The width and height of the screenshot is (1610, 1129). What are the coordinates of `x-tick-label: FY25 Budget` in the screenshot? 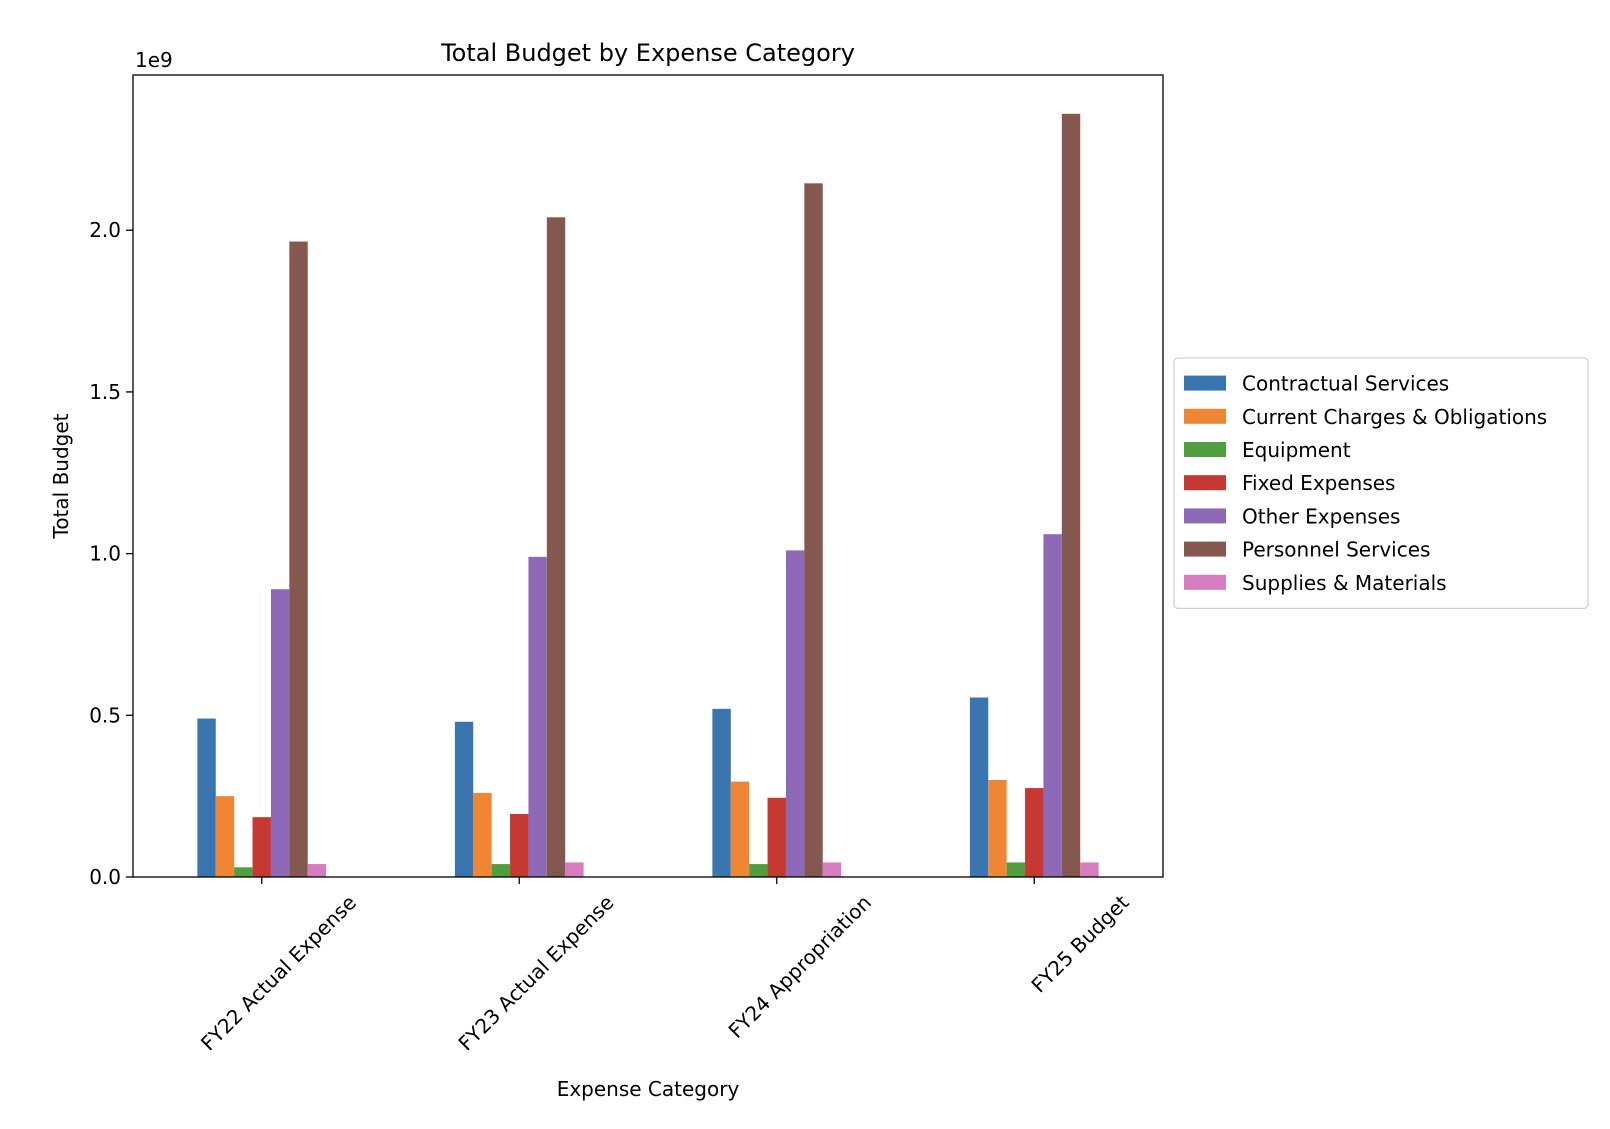 It's located at (1079, 943).